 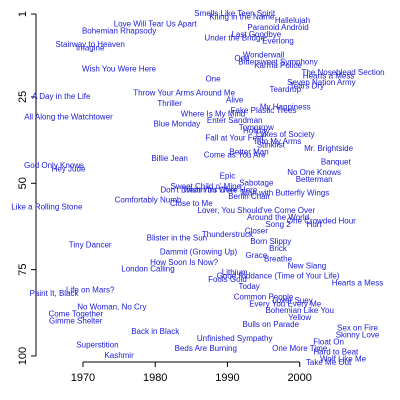 I want to click on song-label: Paint It, Black, so click(x=55, y=293).